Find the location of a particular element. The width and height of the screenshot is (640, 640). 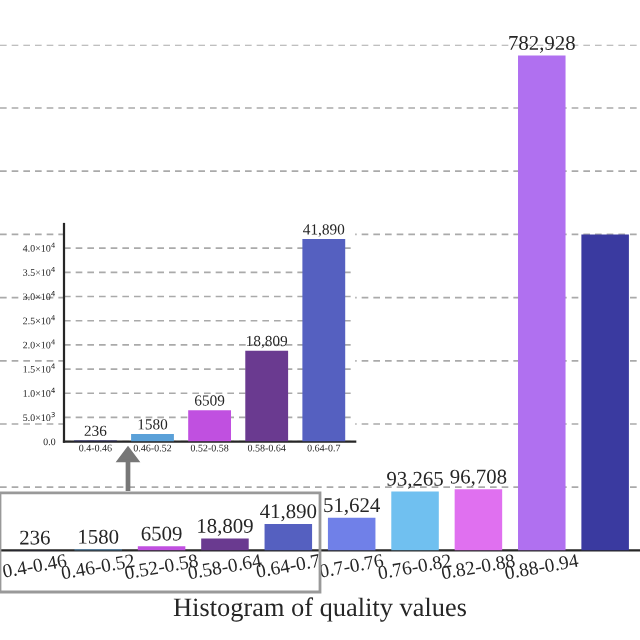

data-label: 782,928 is located at coordinates (542, 44).